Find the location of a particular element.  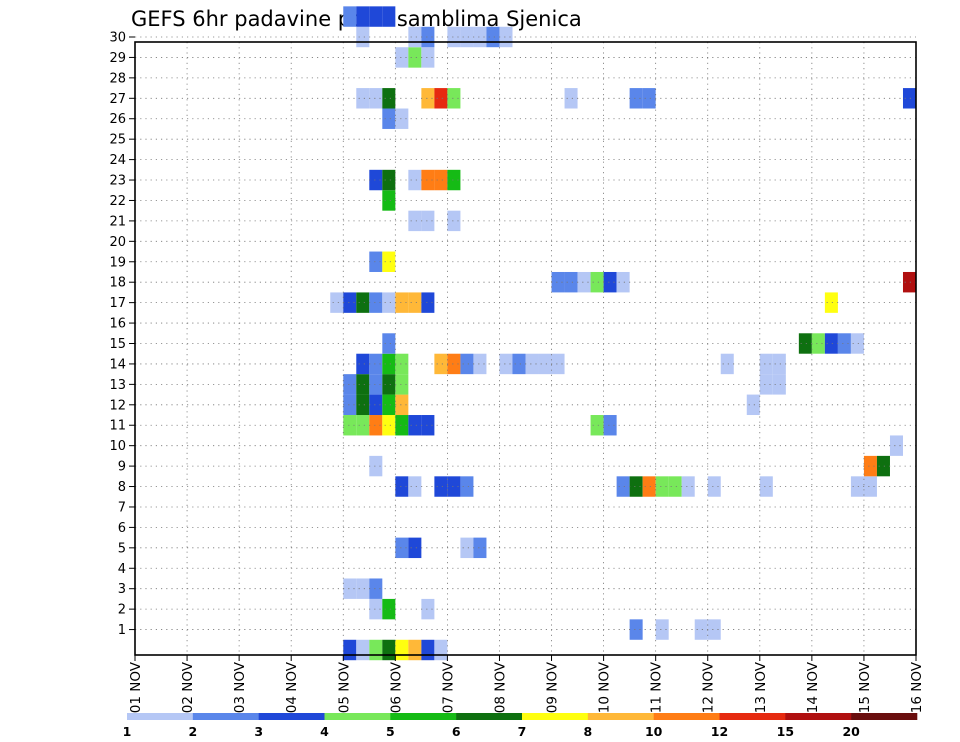

colorbar-label: 1 is located at coordinates (127, 731).